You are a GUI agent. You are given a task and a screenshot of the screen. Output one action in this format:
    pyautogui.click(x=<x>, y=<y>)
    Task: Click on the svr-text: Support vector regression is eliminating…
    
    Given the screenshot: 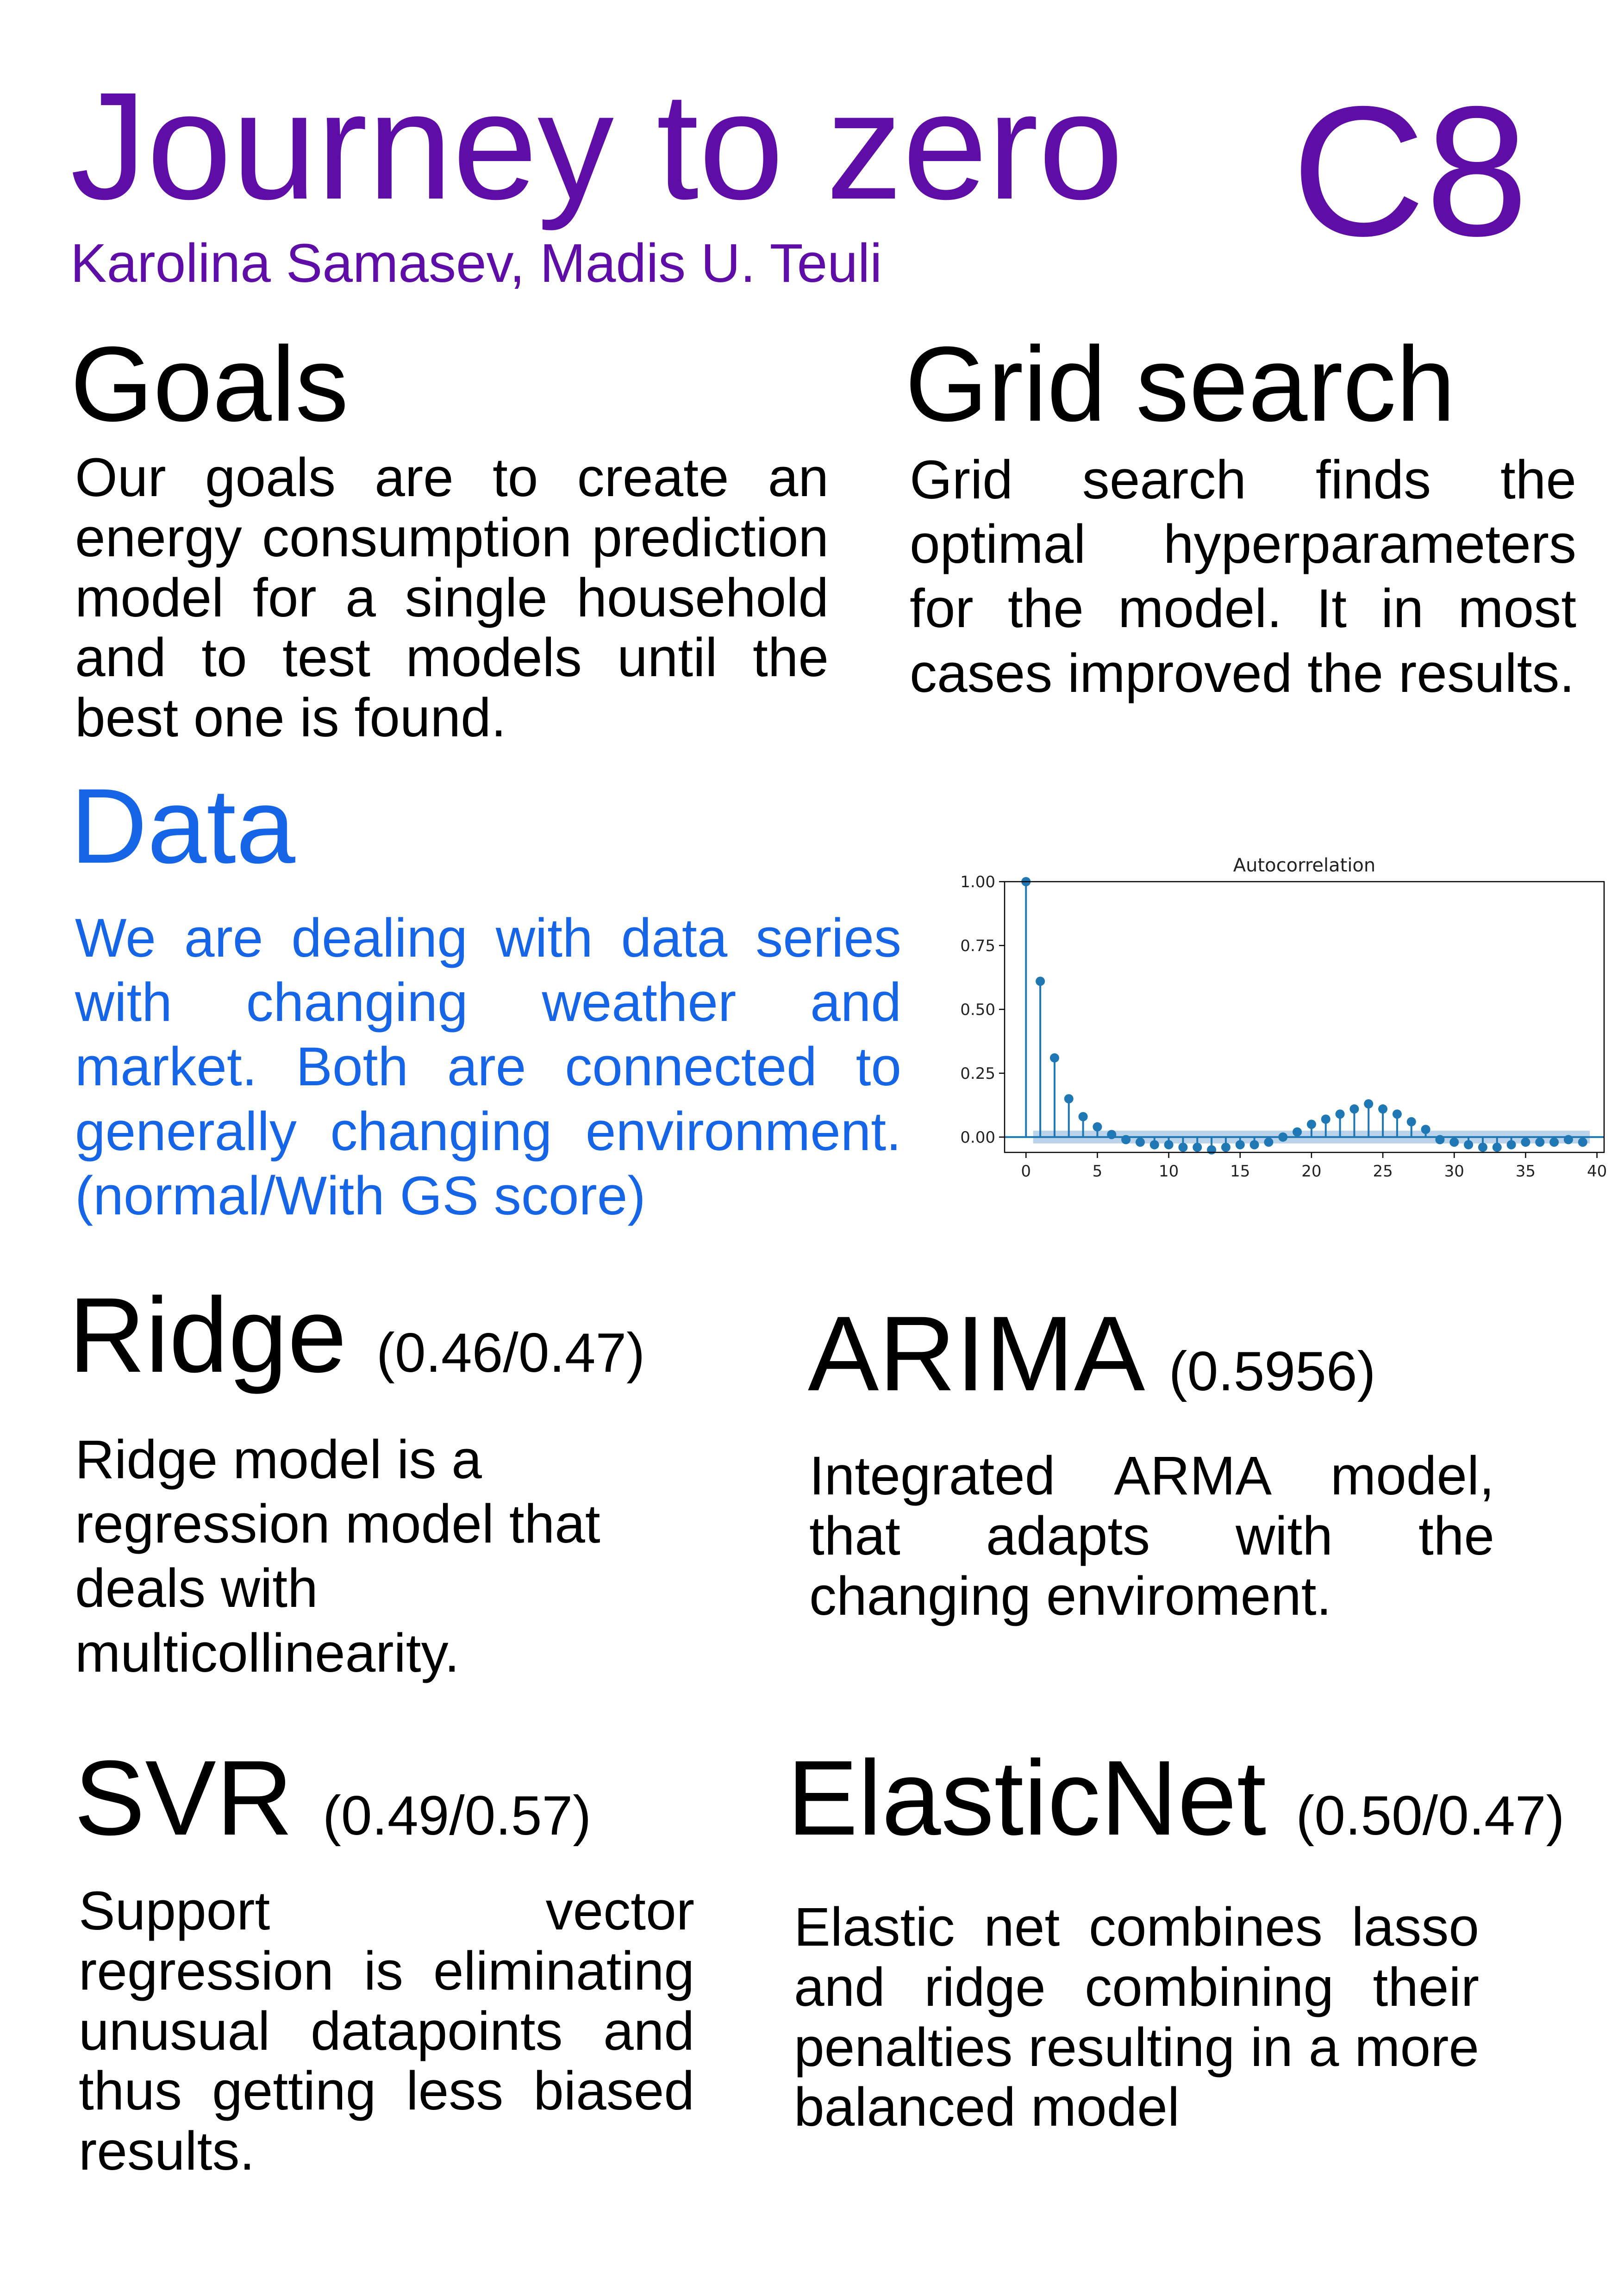 What is the action you would take?
    pyautogui.click(x=386, y=2031)
    